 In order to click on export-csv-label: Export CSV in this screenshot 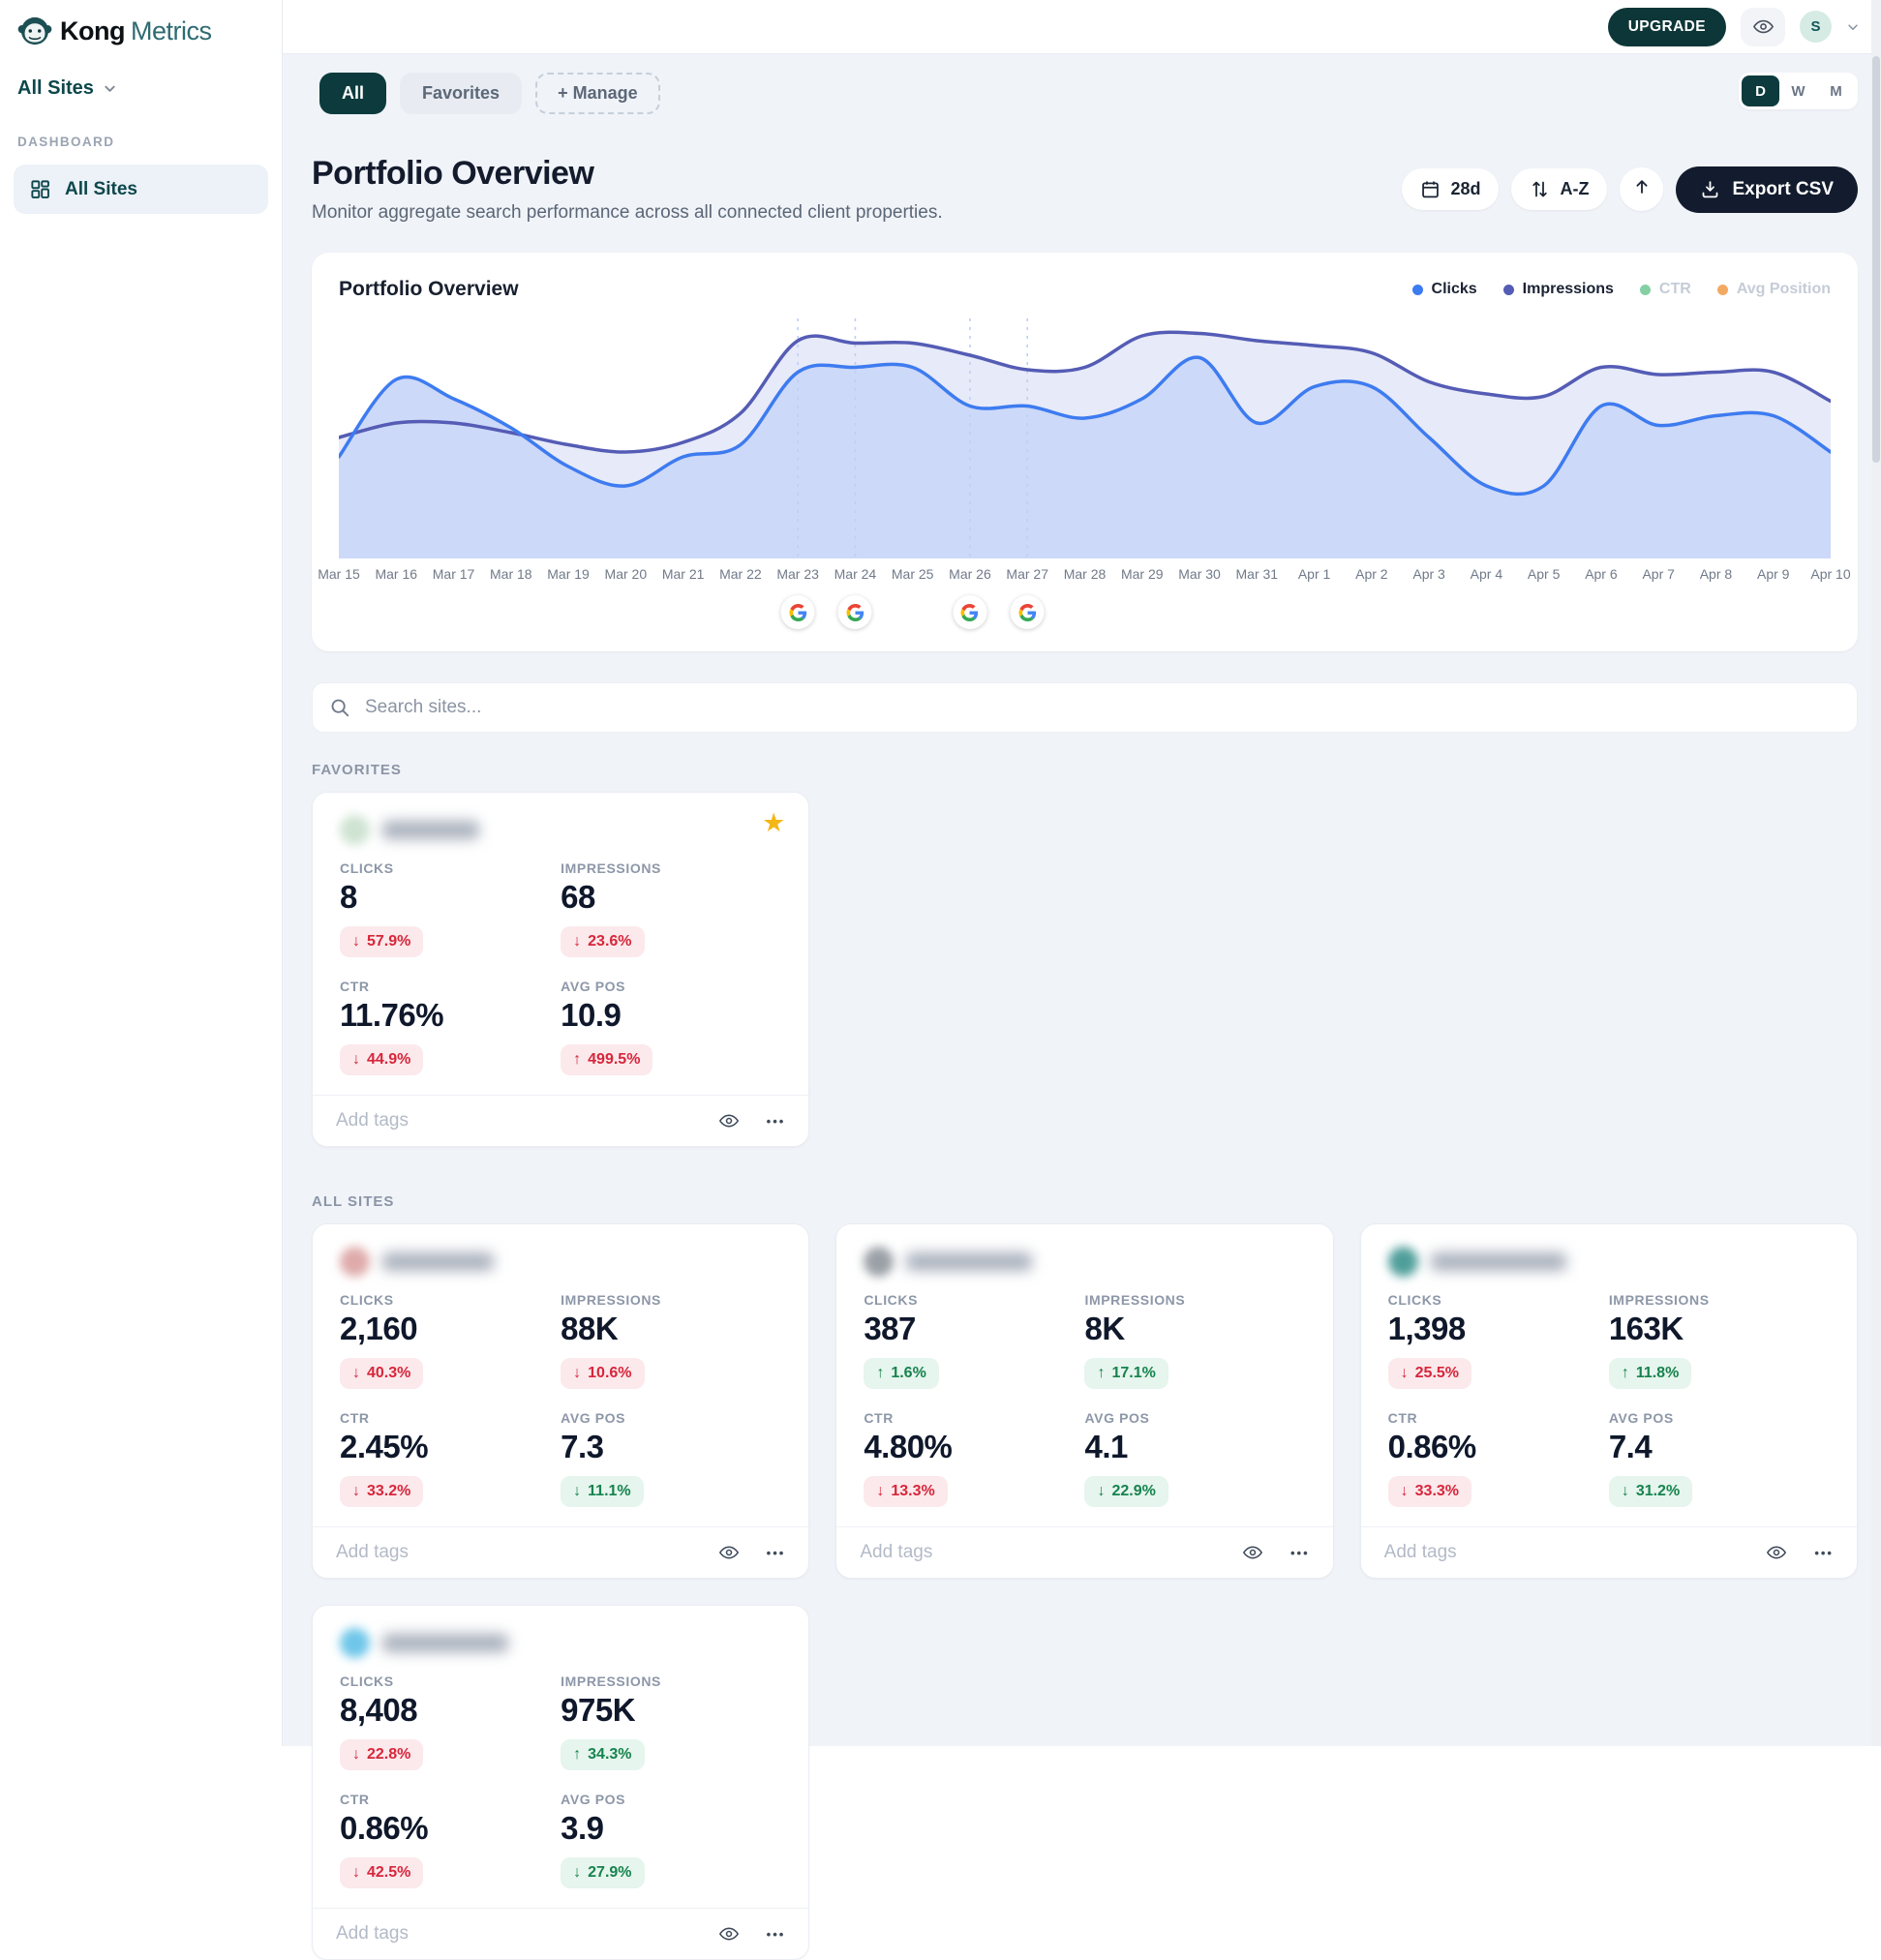, I will do `click(1783, 188)`.